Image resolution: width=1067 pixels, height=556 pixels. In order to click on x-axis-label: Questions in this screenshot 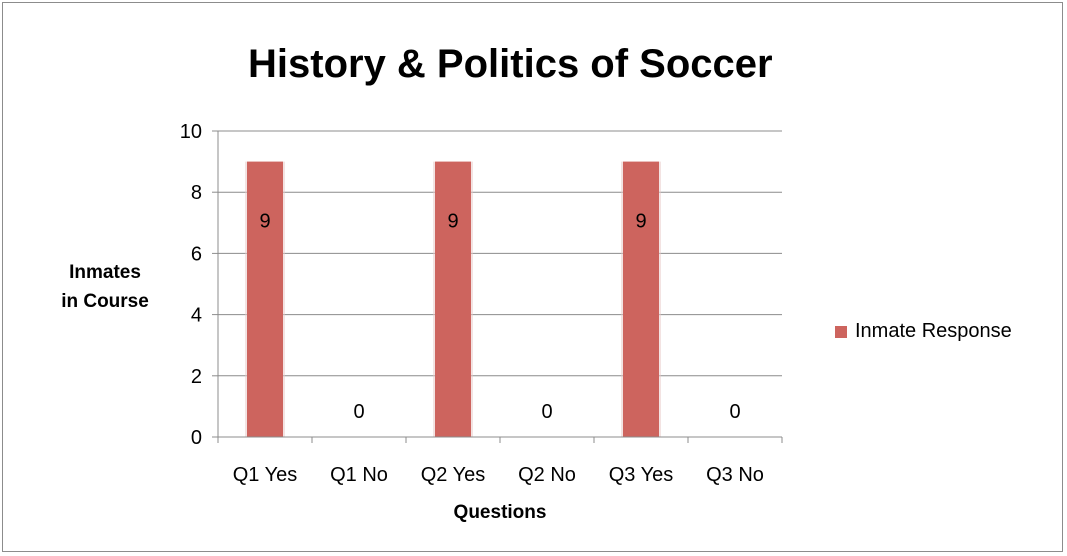, I will do `click(500, 512)`.